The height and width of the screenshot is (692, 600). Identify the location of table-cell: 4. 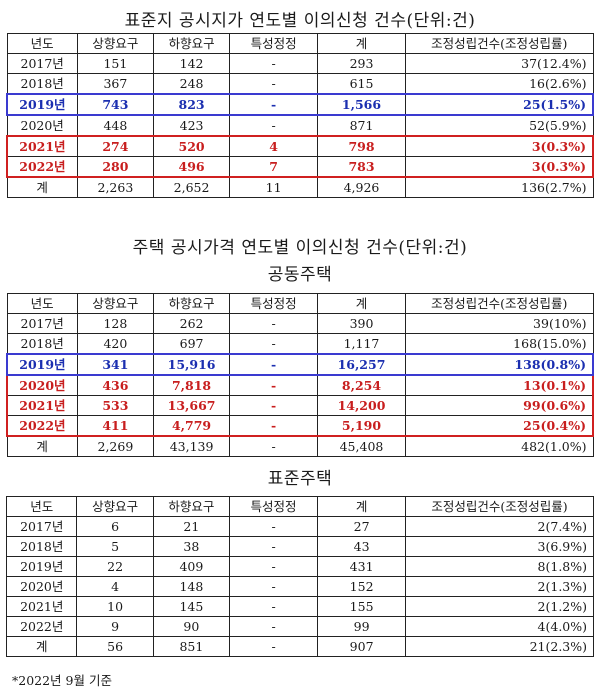
(115, 586).